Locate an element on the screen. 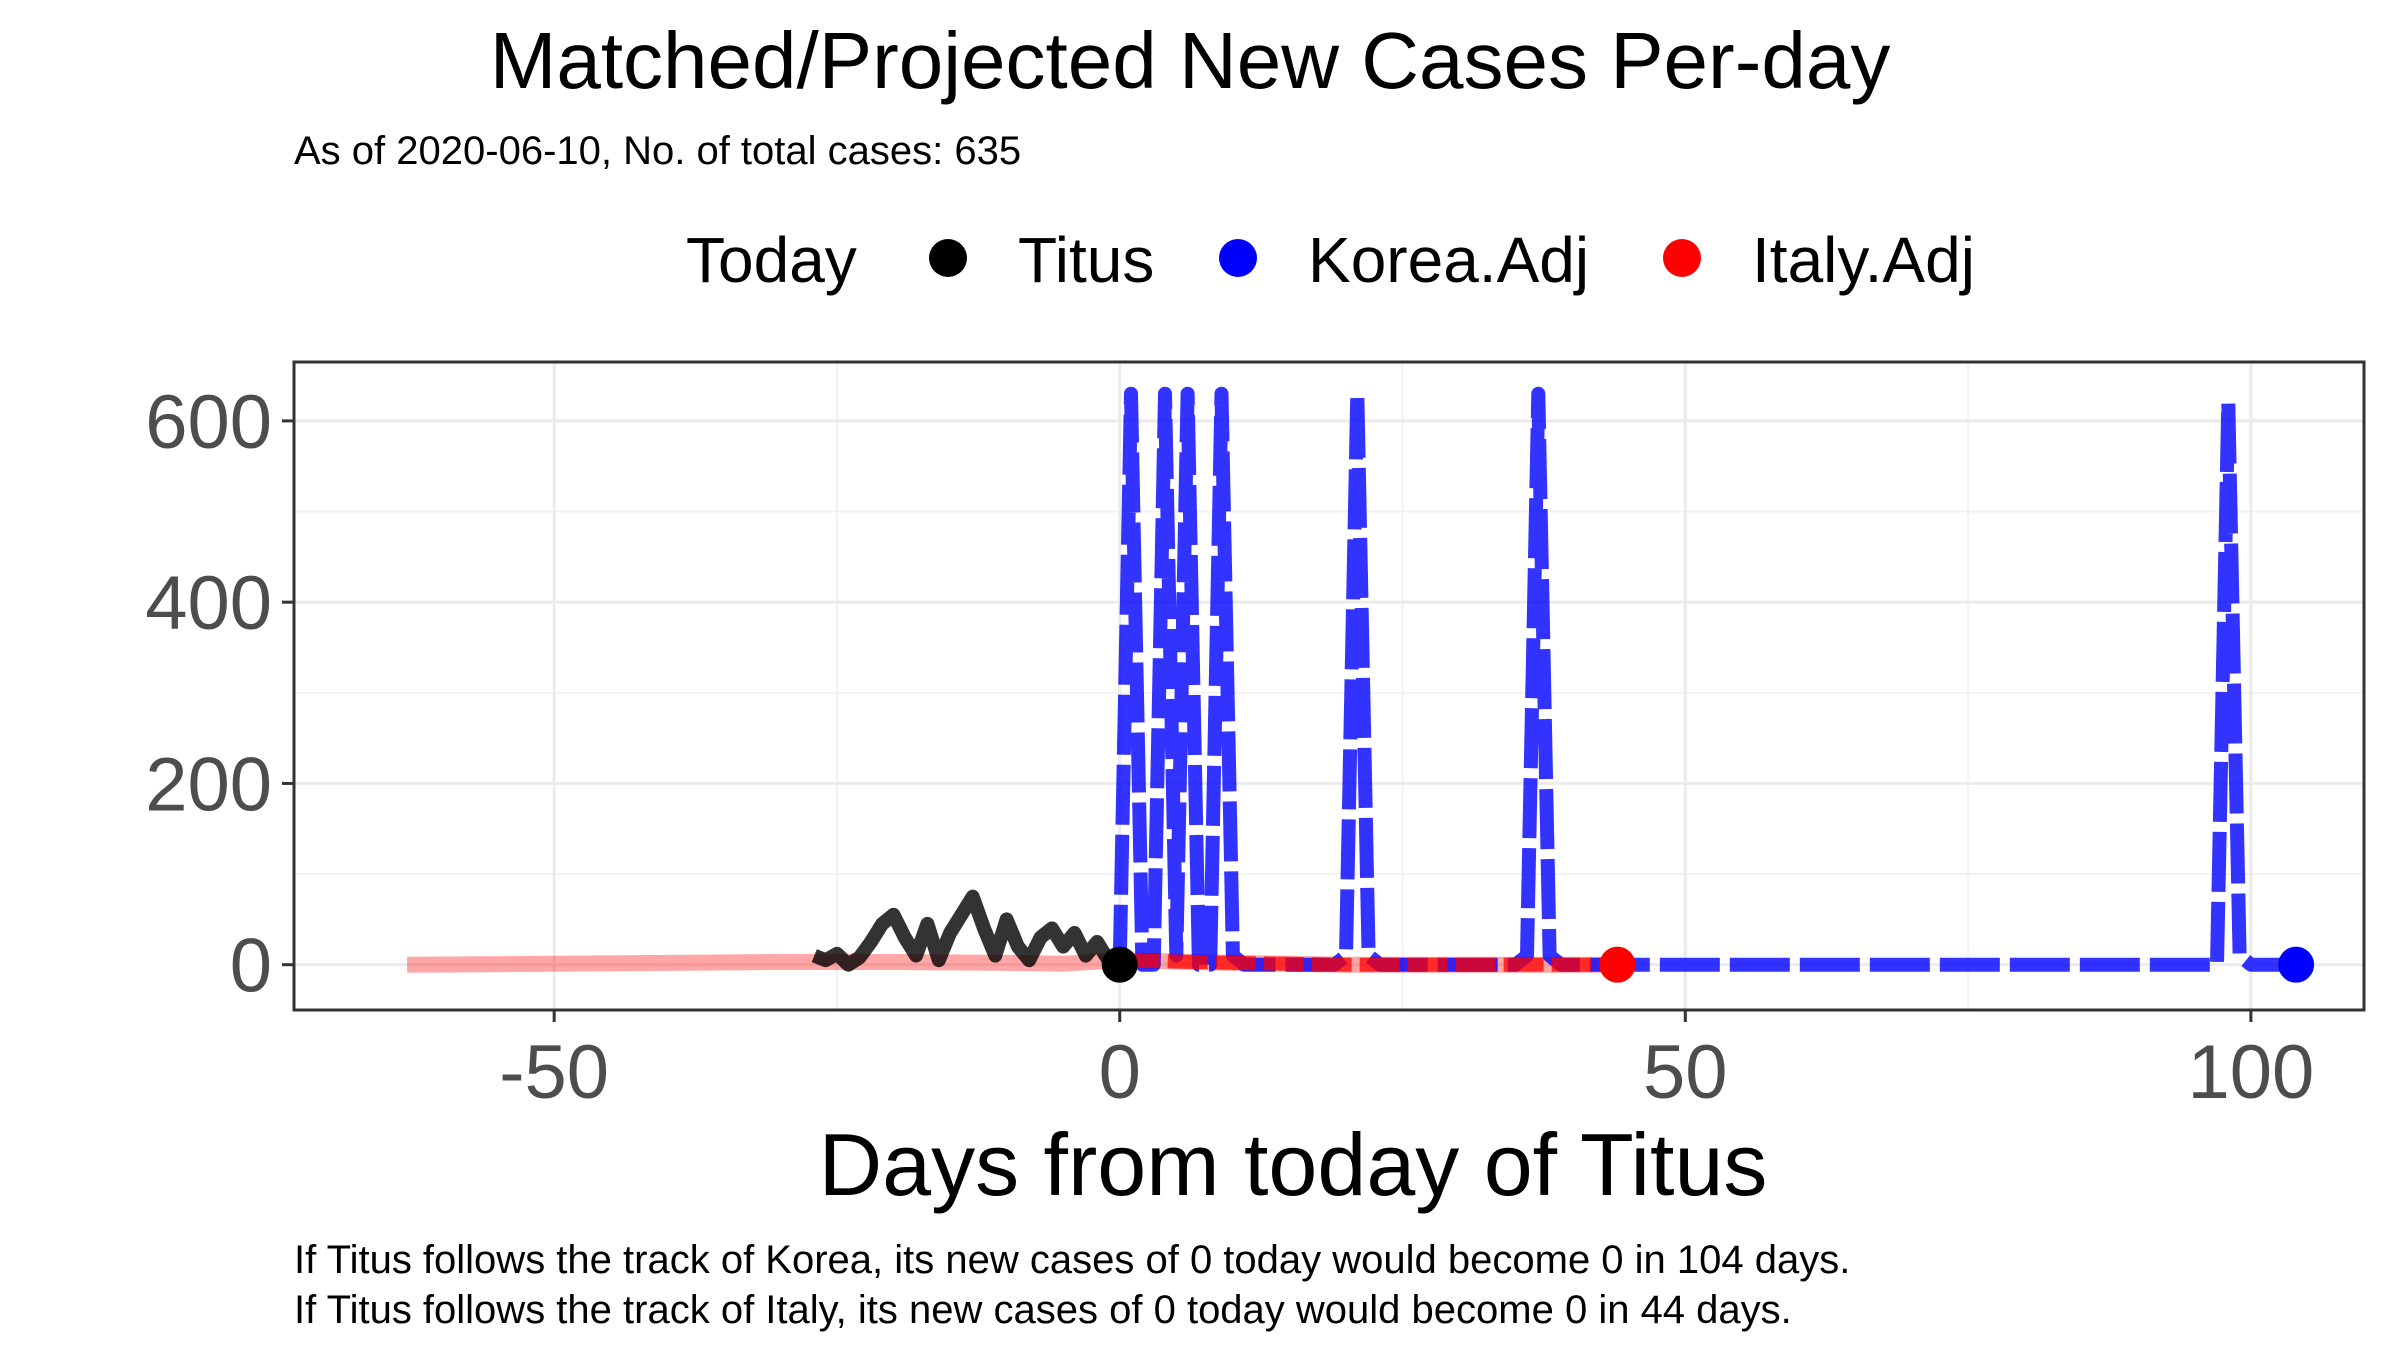 Image resolution: width=2400 pixels, height=1350 pixels. legend-label-korea: Korea.Adj is located at coordinates (1448, 260).